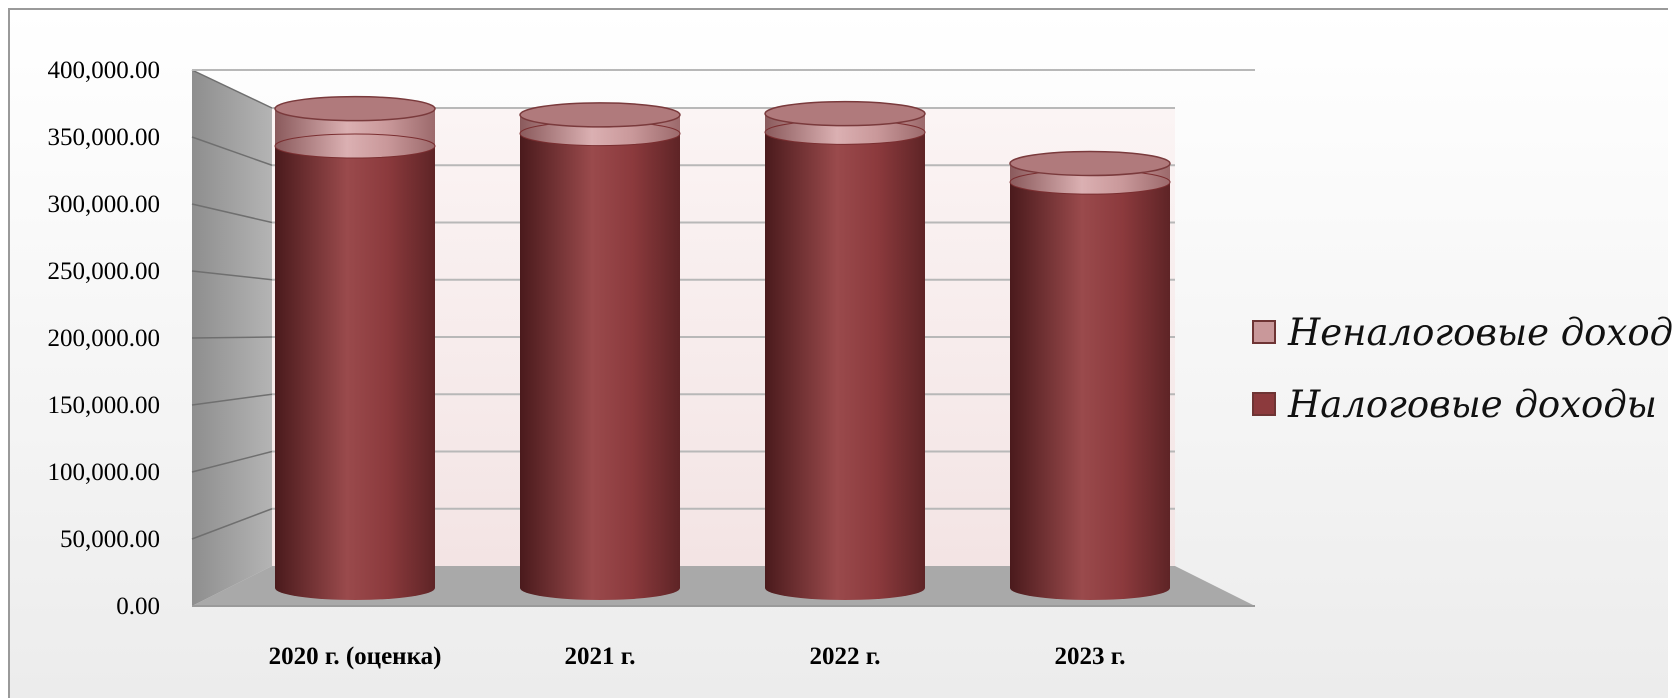 This screenshot has height=698, width=1675. I want to click on legend-swatch-tax, so click(1264, 404).